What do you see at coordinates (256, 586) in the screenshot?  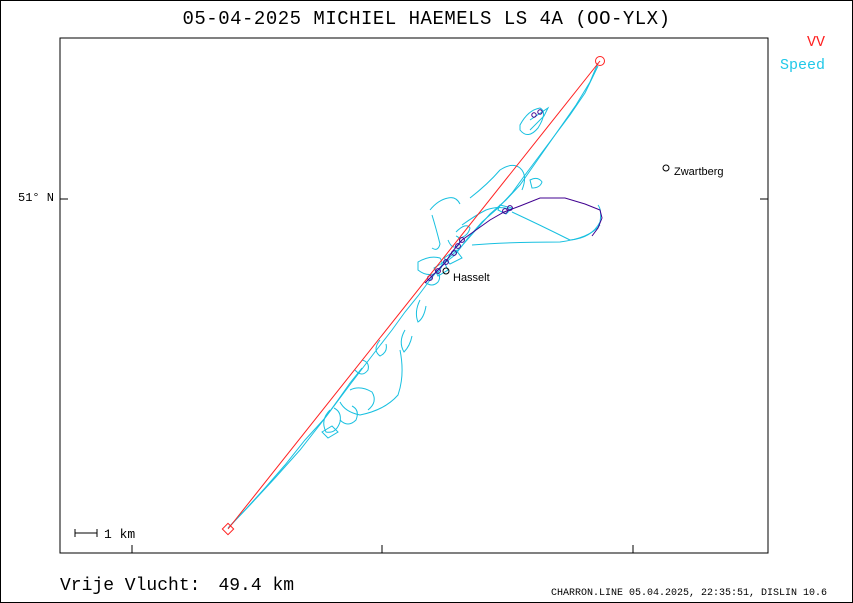 I see `distance-value: 49.4 km` at bounding box center [256, 586].